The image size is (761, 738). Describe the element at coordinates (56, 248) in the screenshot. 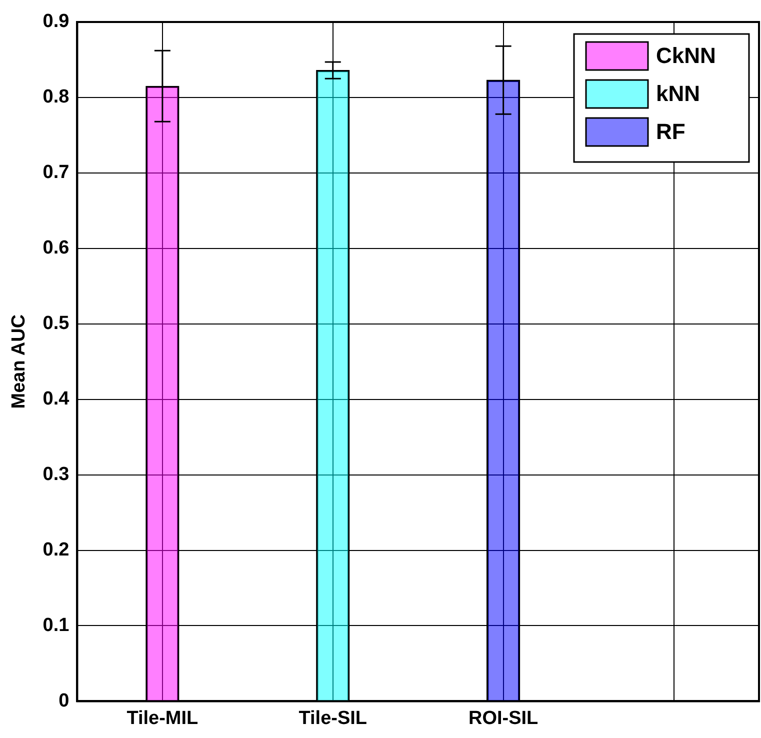

I see `y-tick-label: 0.6` at that location.